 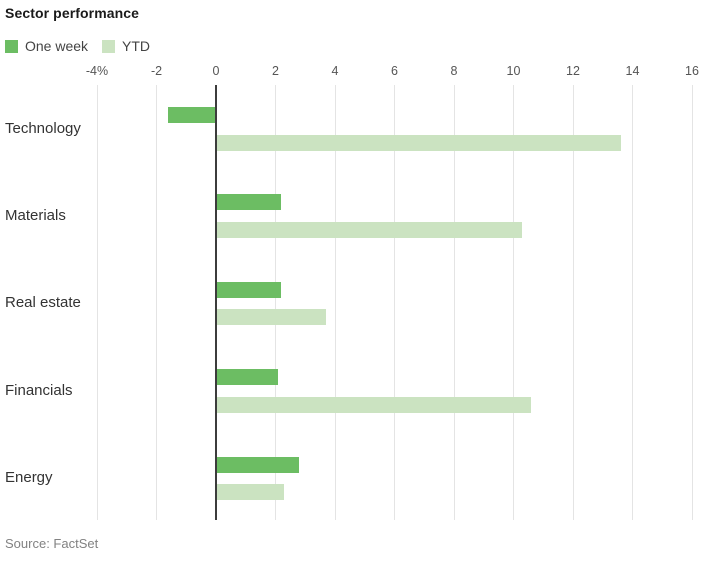 What do you see at coordinates (156, 302) in the screenshot?
I see `gridline--2` at bounding box center [156, 302].